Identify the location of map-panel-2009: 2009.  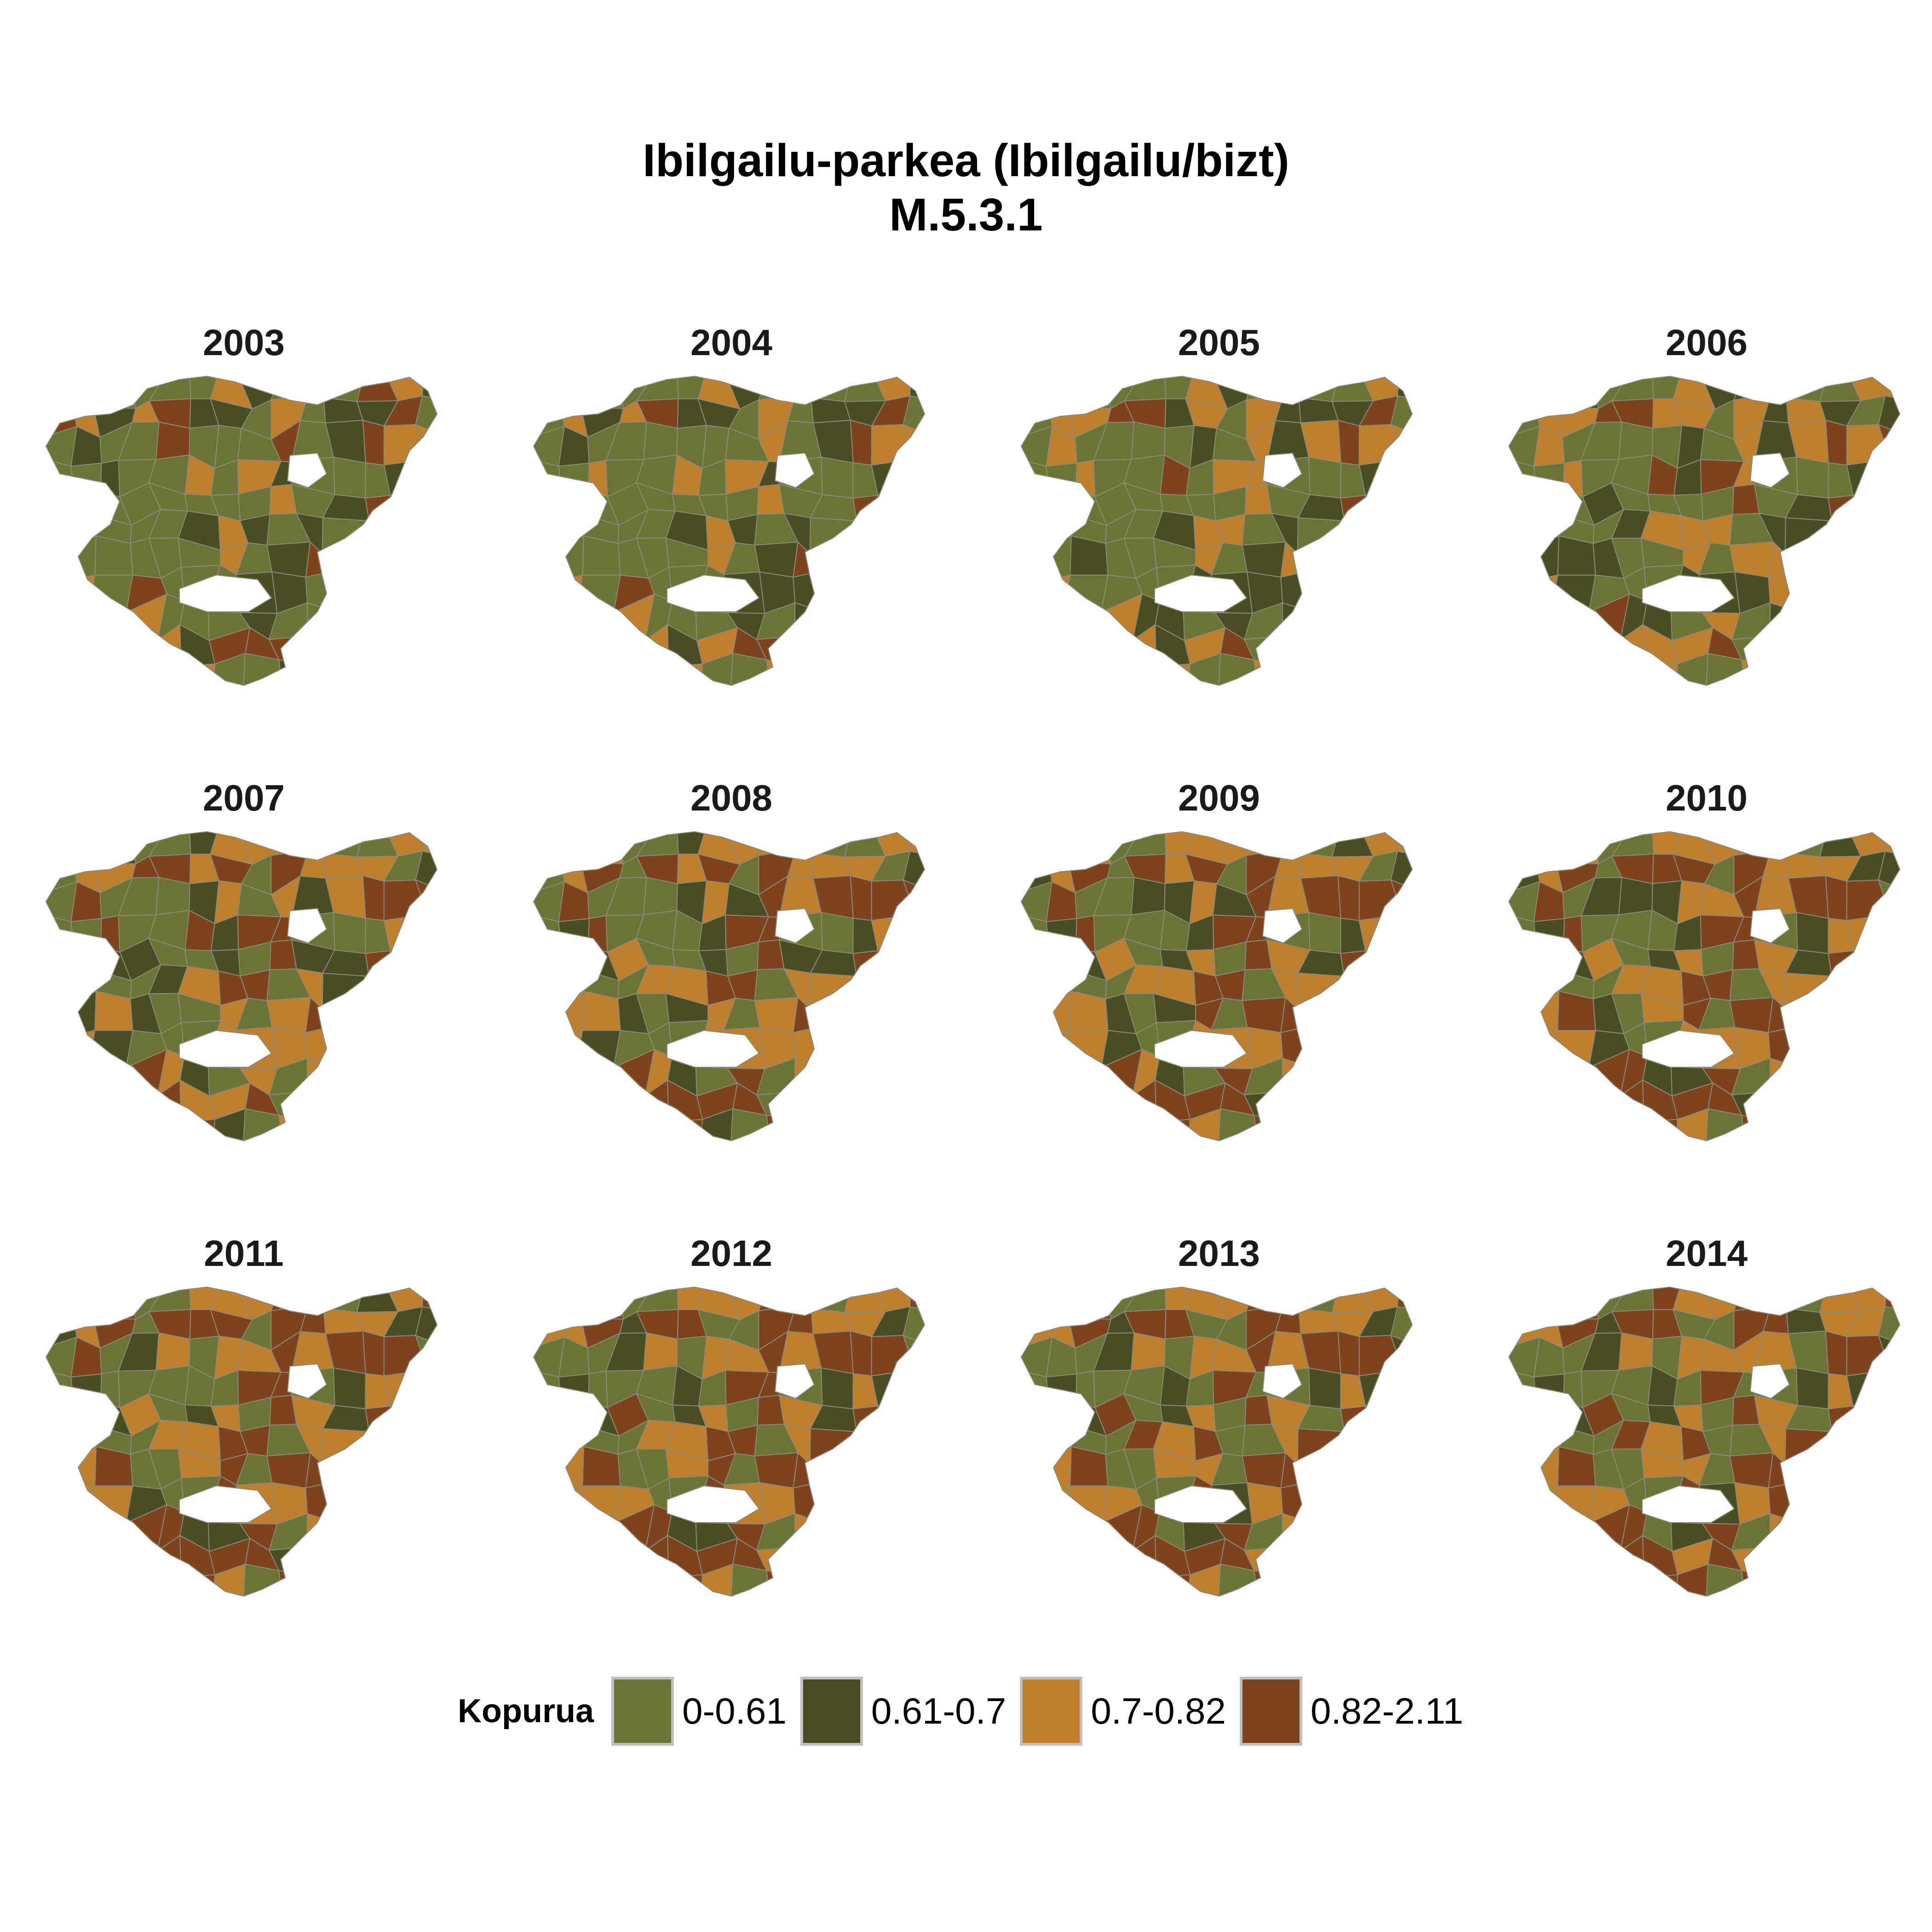
(1219, 995).